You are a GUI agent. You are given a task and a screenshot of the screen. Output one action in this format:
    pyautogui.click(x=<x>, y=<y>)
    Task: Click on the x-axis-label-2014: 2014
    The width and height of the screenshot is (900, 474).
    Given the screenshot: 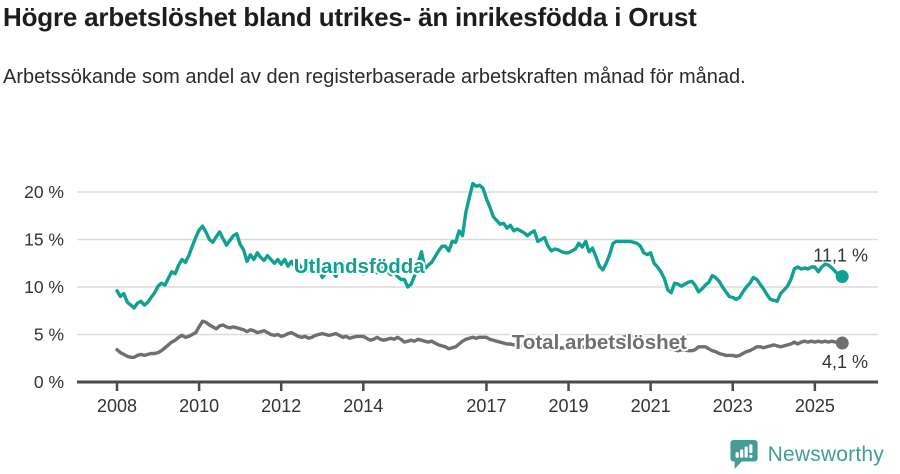 What is the action you would take?
    pyautogui.click(x=363, y=406)
    